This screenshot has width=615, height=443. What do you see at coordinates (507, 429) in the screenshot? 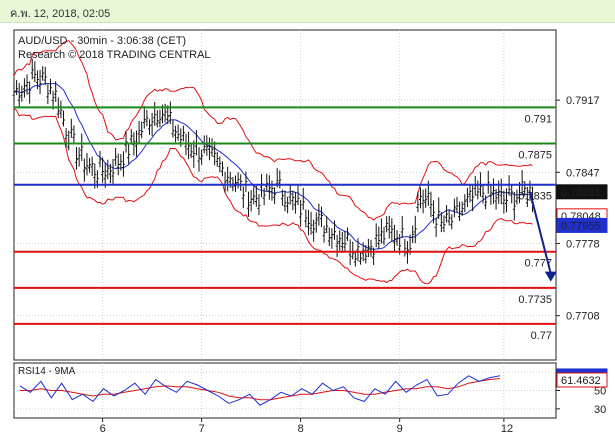
I see `time-tick-label: 12` at bounding box center [507, 429].